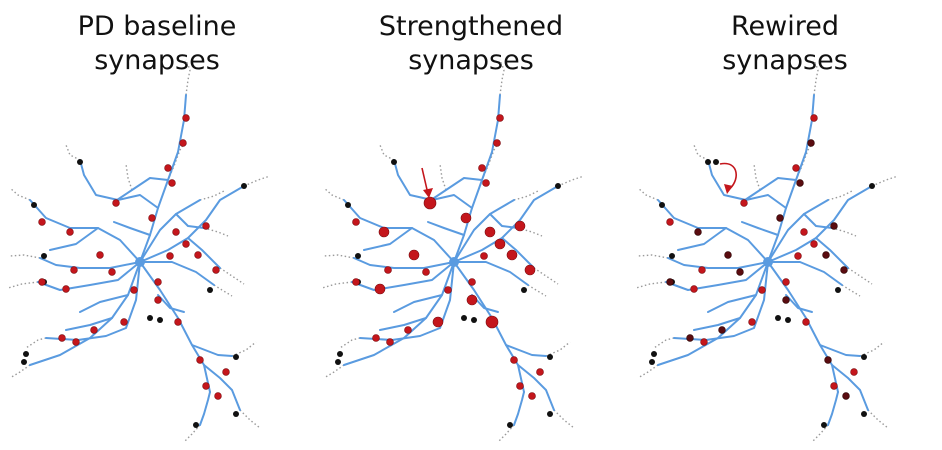  Describe the element at coordinates (454, 262) in the screenshot. I see `soma` at that location.